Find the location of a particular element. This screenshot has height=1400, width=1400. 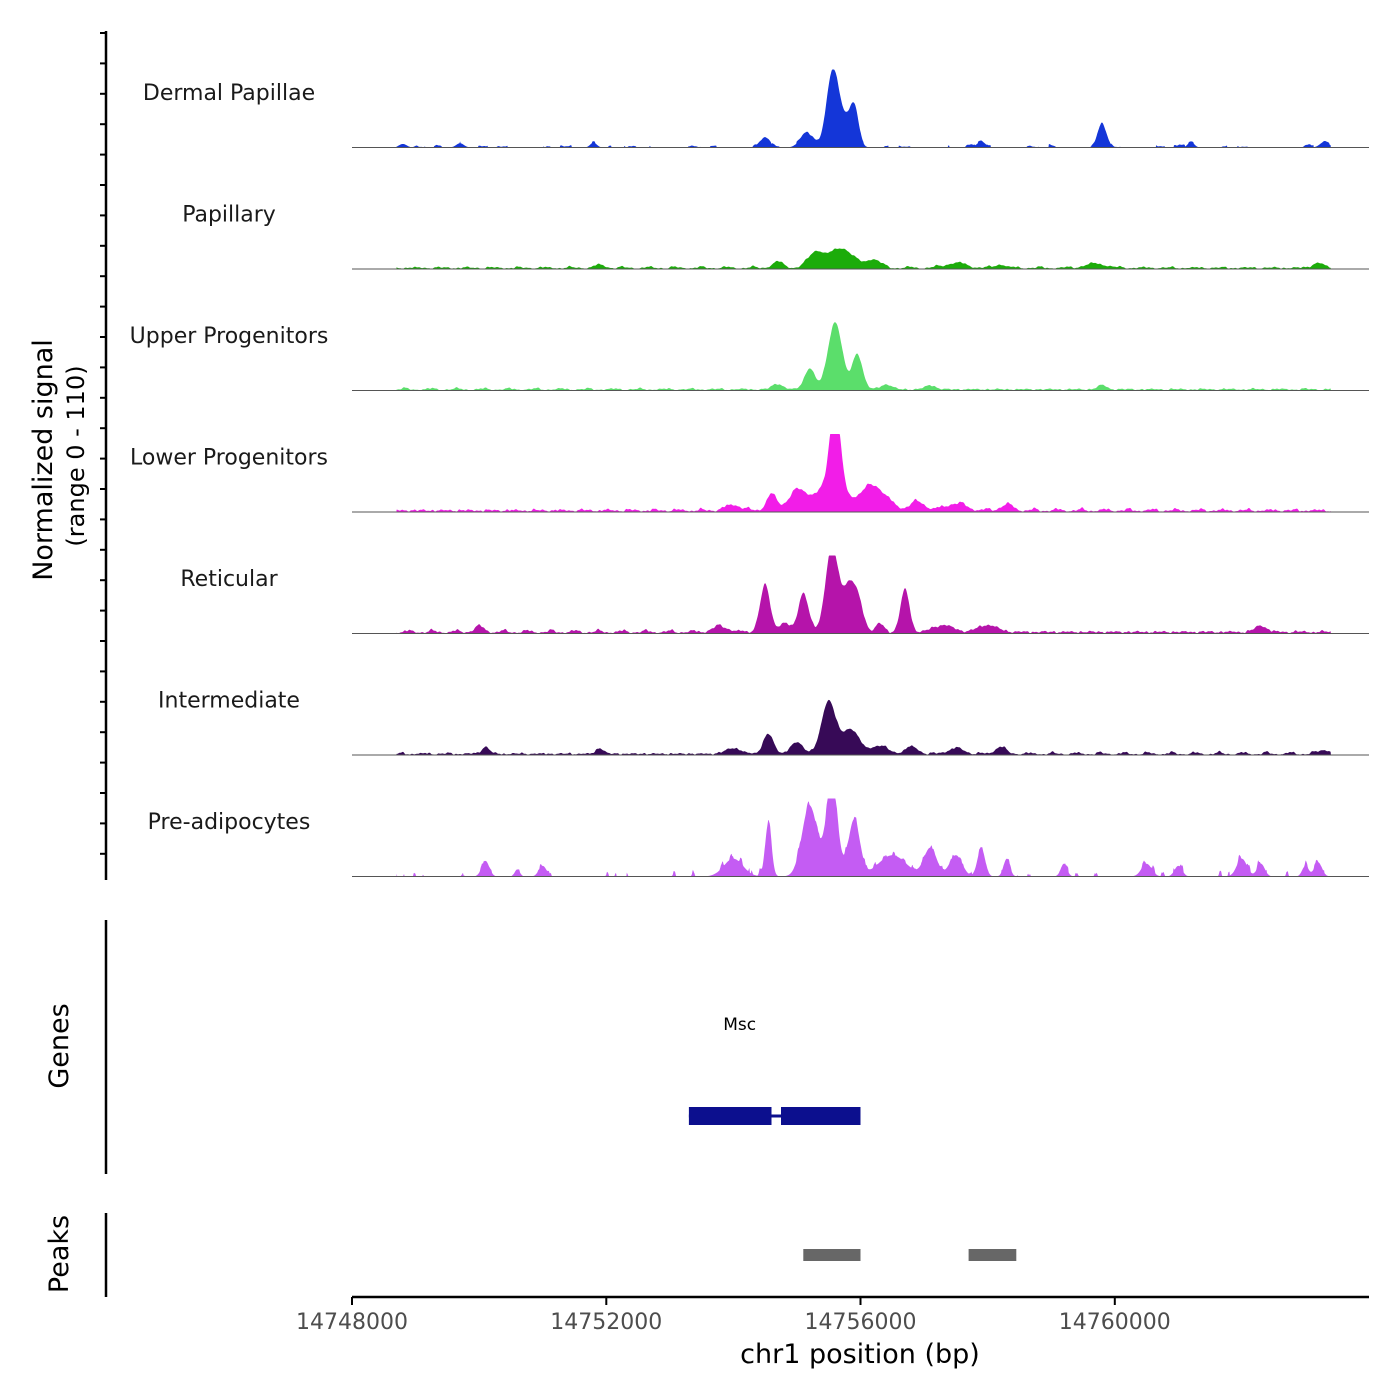

gene-name-label: Msc is located at coordinates (739, 1025).